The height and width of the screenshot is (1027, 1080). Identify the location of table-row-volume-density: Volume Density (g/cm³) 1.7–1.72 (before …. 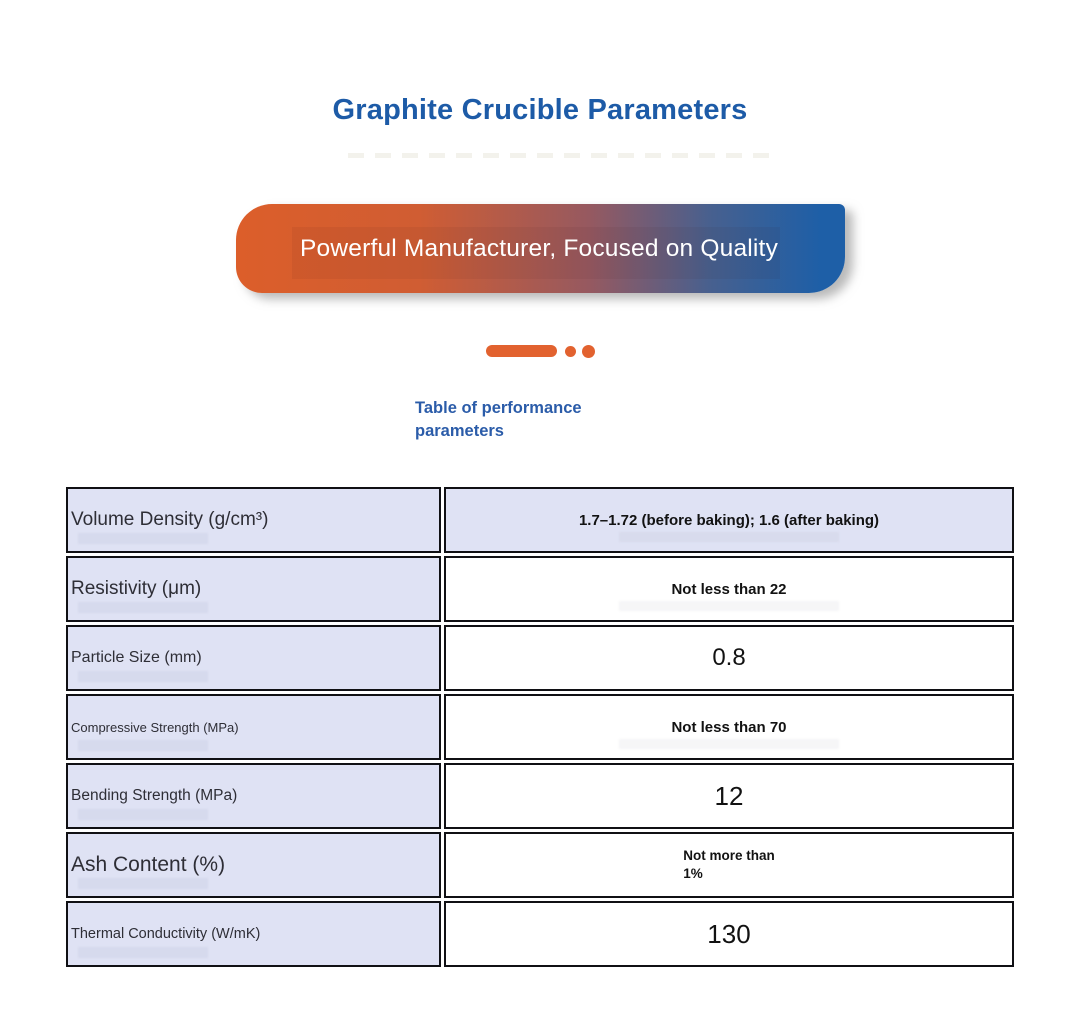
(540, 520).